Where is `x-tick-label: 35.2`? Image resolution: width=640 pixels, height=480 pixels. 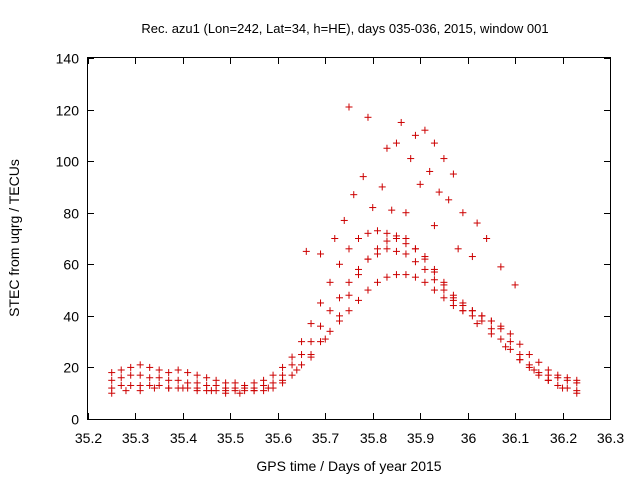 x-tick-label: 35.2 is located at coordinates (88, 438).